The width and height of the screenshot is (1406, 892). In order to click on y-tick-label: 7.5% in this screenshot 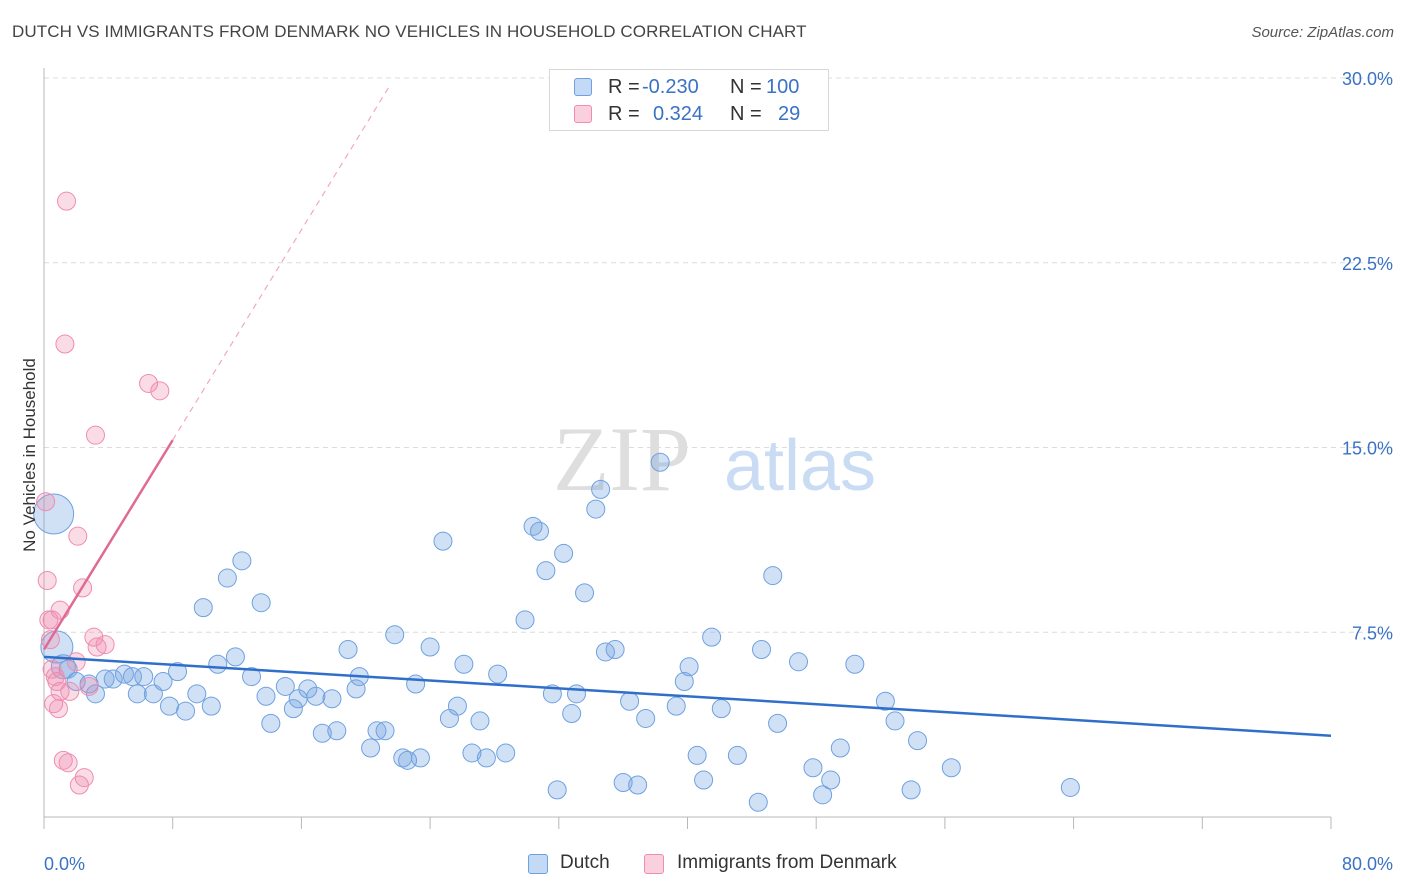, I will do `click(1372, 633)`.